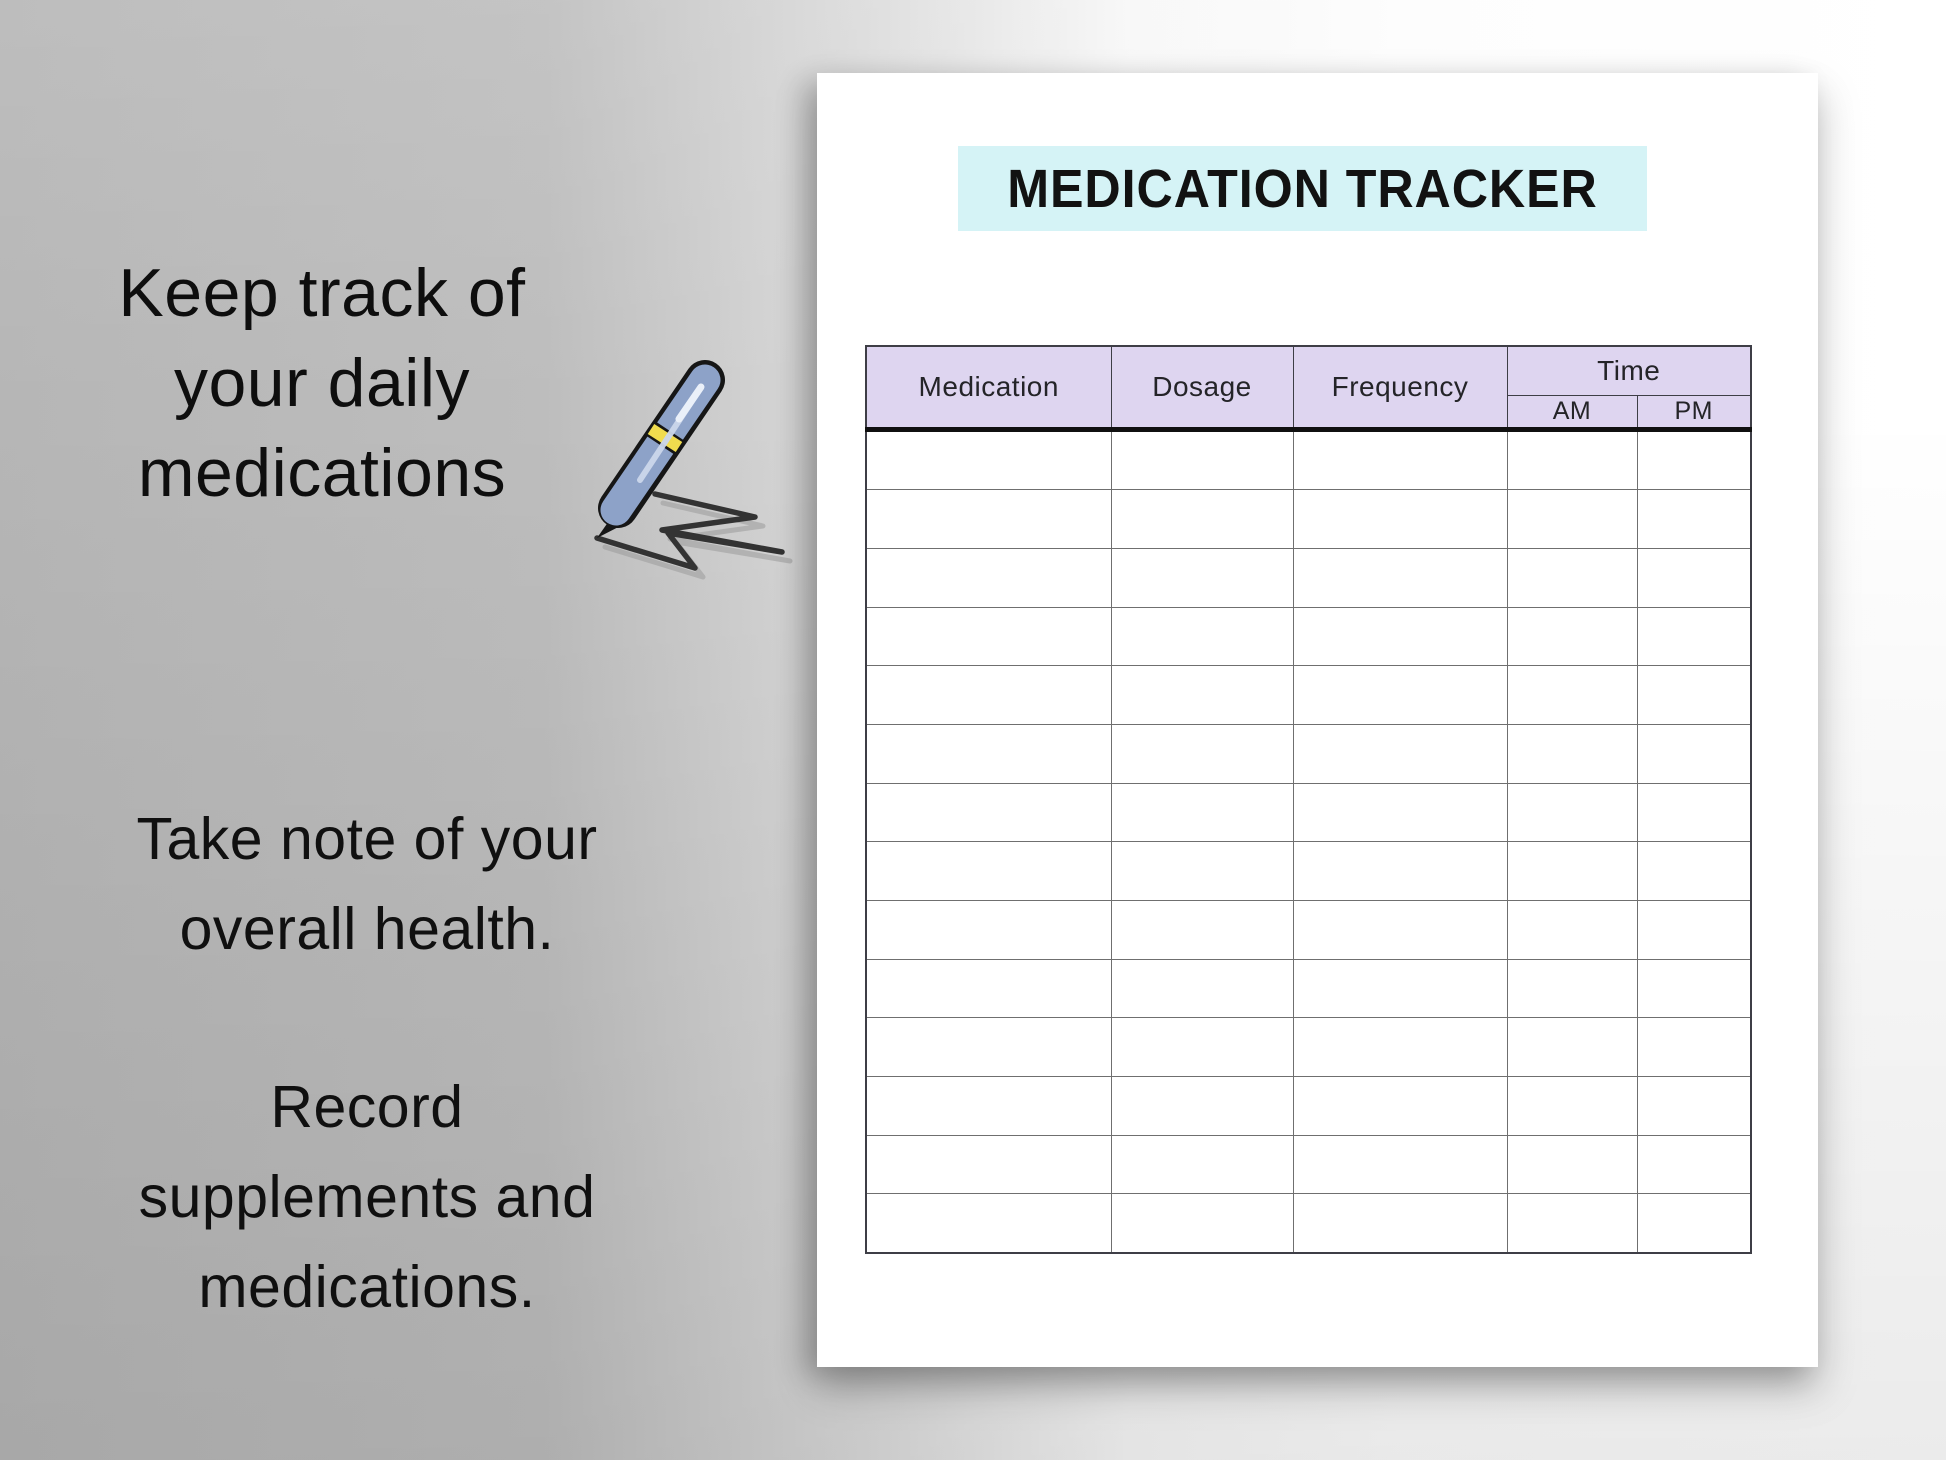  What do you see at coordinates (1202, 388) in the screenshot?
I see `col-header-dosage: Dosage` at bounding box center [1202, 388].